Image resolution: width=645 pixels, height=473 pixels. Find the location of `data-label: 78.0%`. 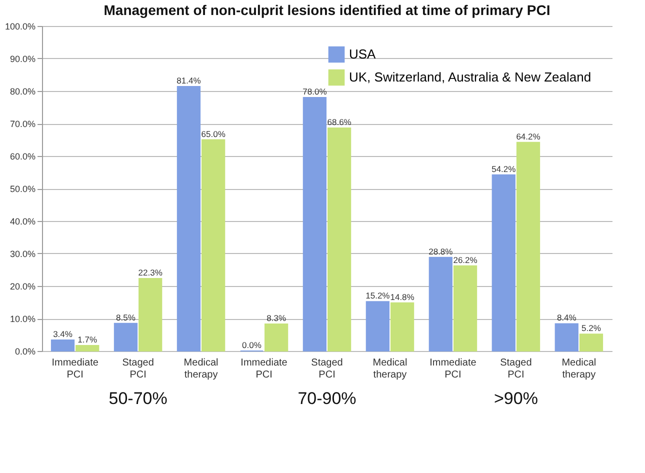

data-label: 78.0% is located at coordinates (315, 91).